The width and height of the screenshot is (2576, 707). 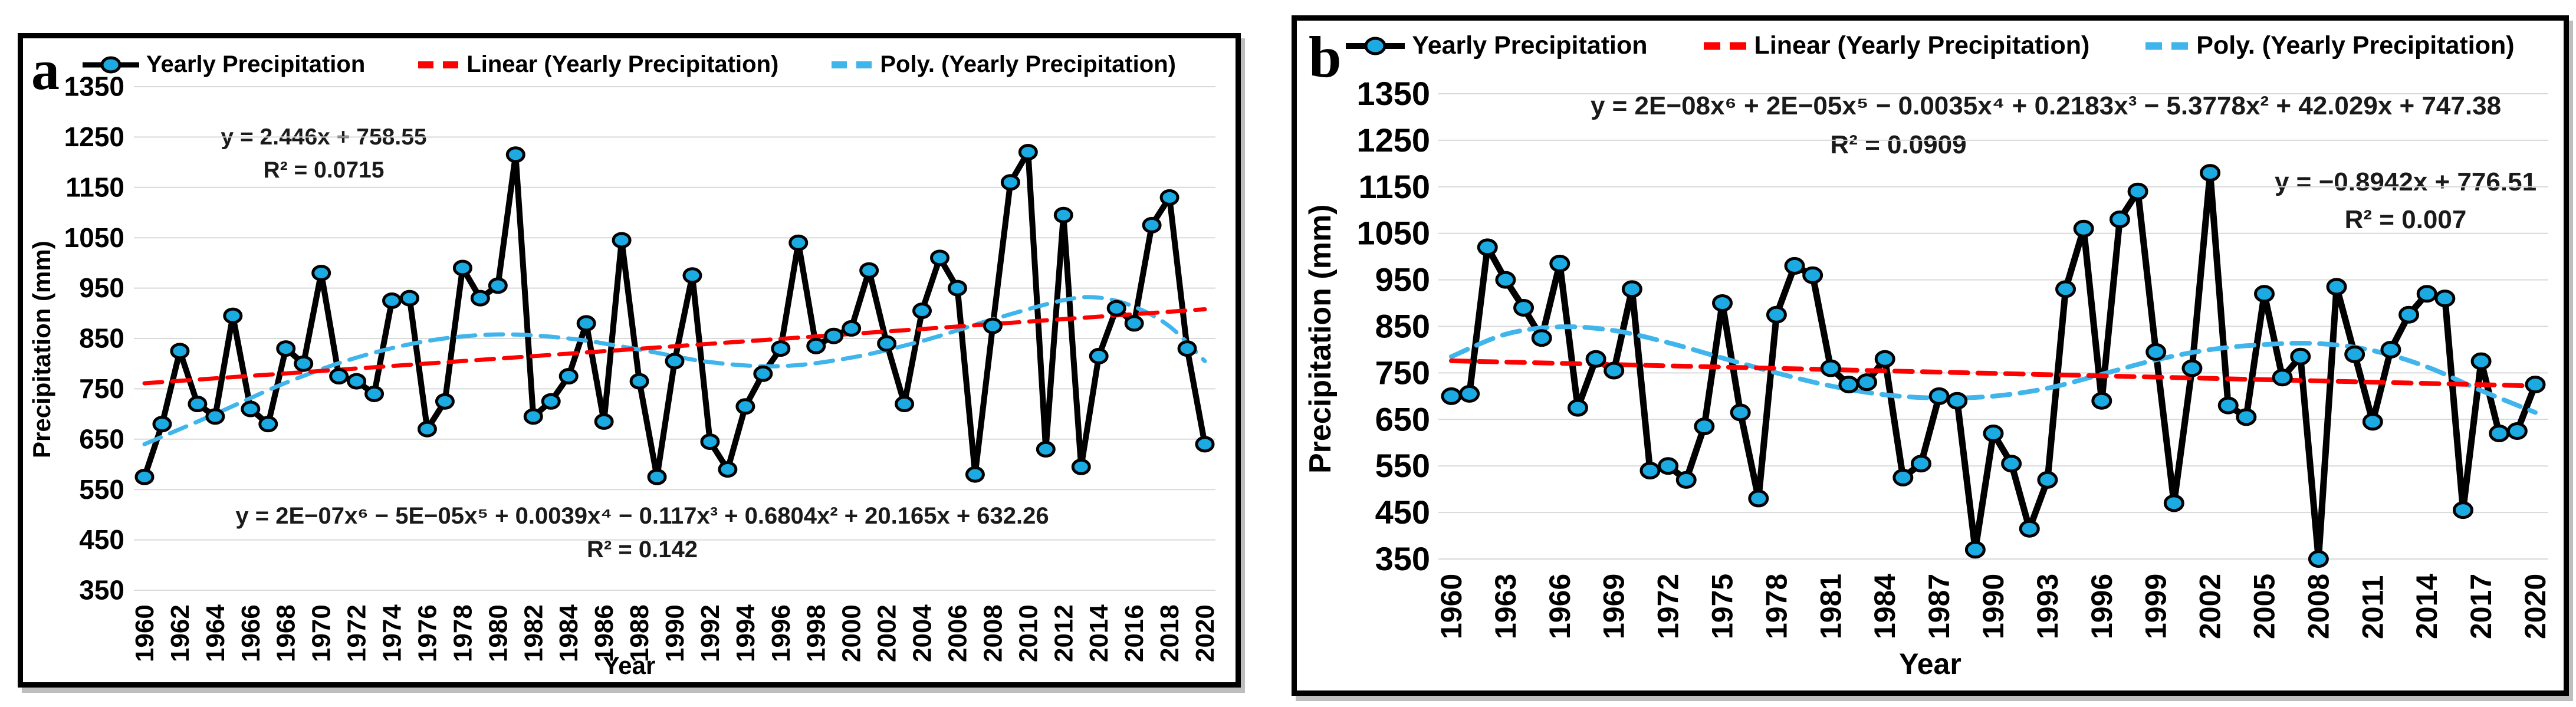 What do you see at coordinates (181, 633) in the screenshot?
I see `svg-text: 1962` at bounding box center [181, 633].